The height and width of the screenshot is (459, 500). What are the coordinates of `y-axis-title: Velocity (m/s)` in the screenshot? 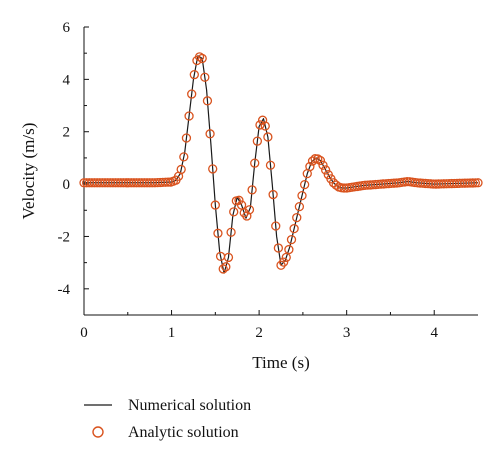 It's located at (28, 171).